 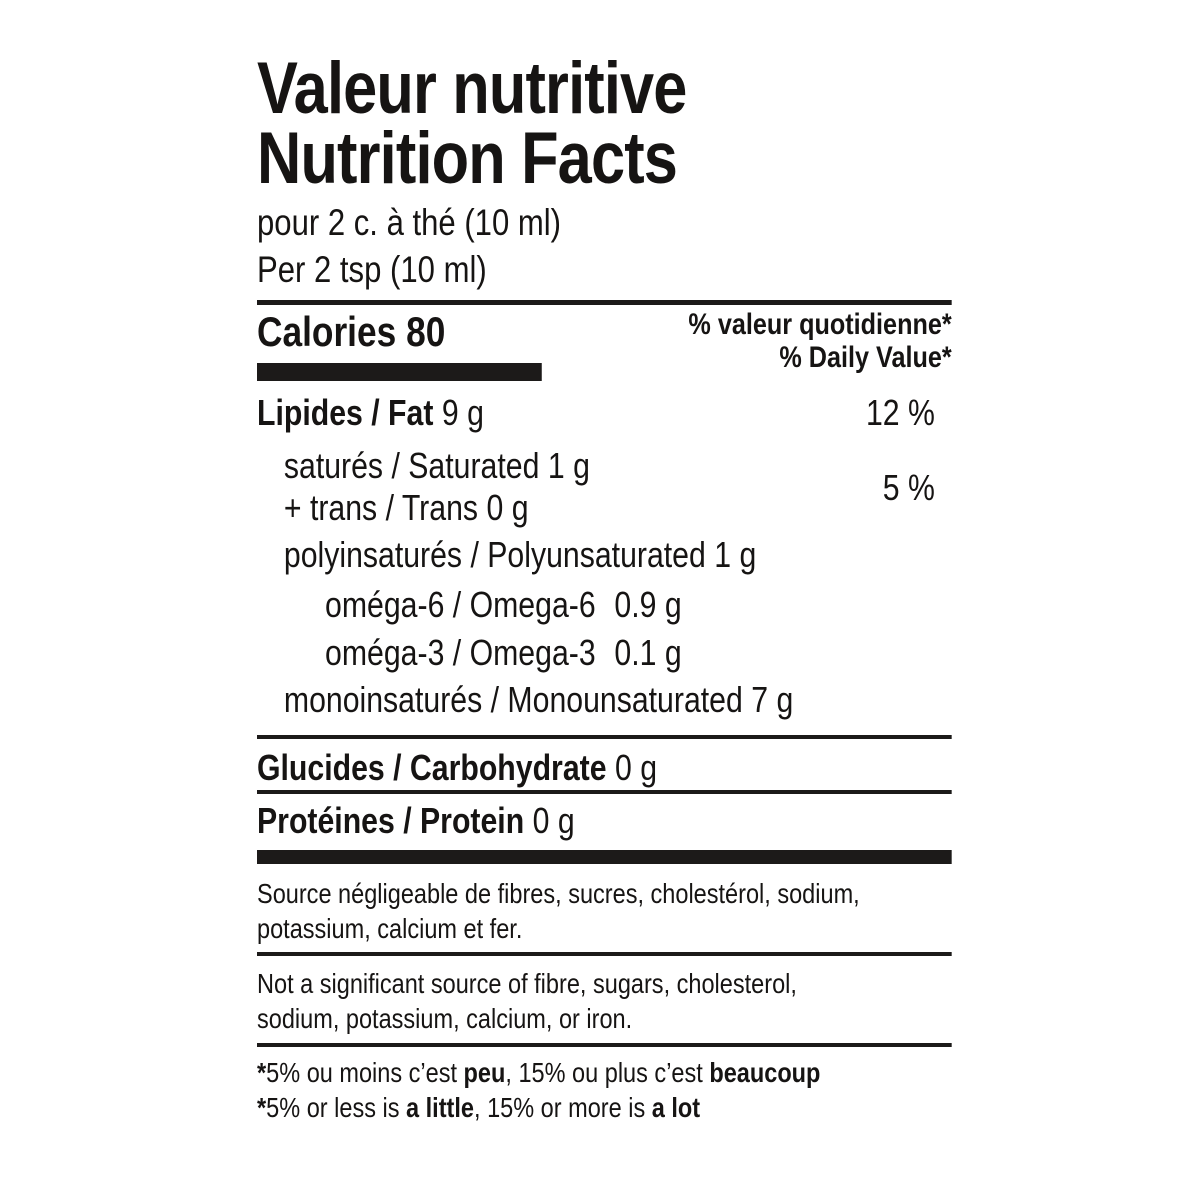 What do you see at coordinates (648, 652) in the screenshot?
I see `omega3-amount: 0.1 g` at bounding box center [648, 652].